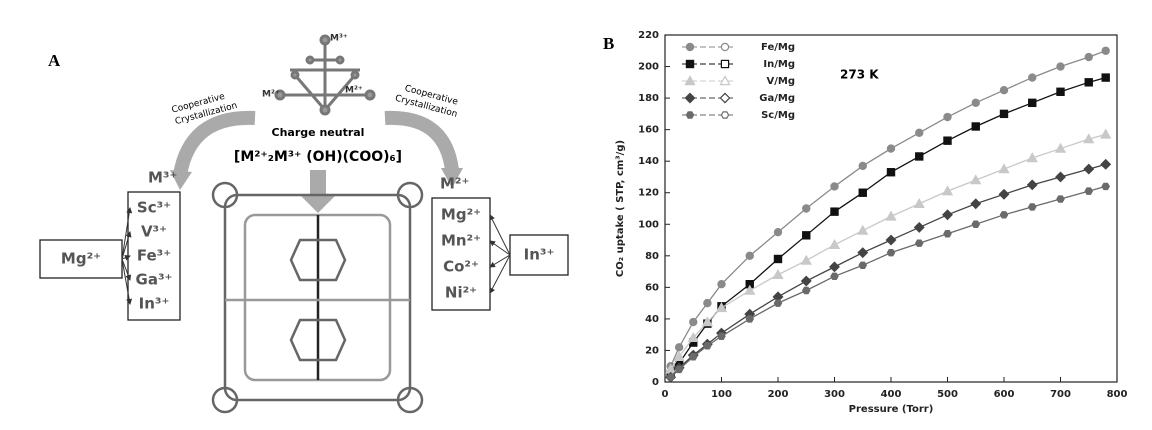 The height and width of the screenshot is (430, 1152). What do you see at coordinates (652, 350) in the screenshot?
I see `y-tick-label: 20` at bounding box center [652, 350].